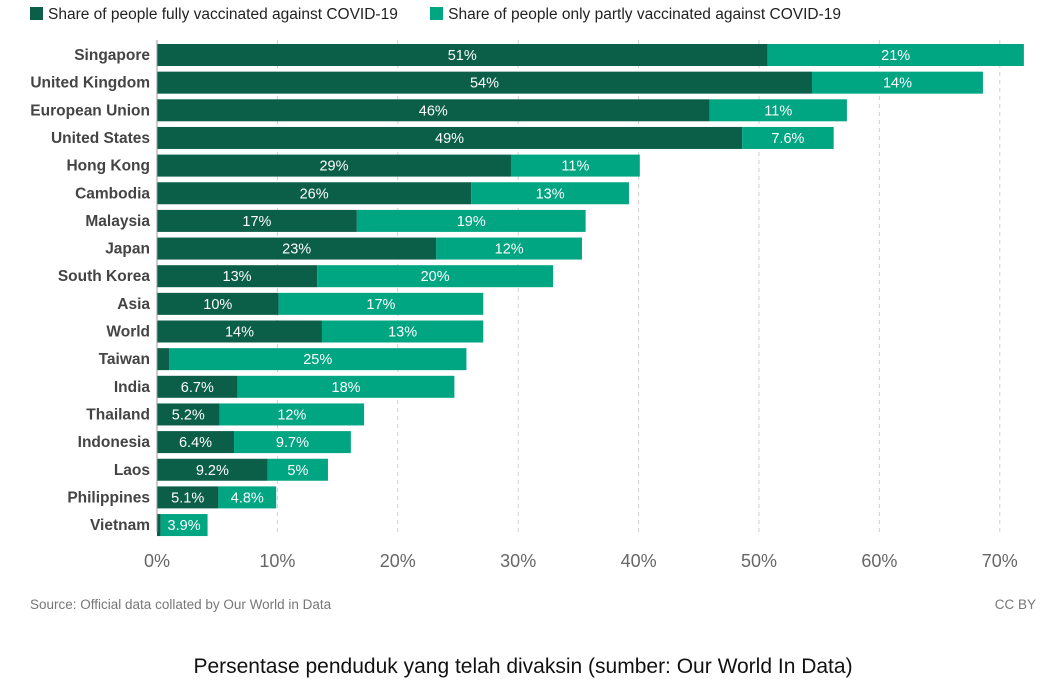 This screenshot has height=696, width=1046. Describe the element at coordinates (124, 359) in the screenshot. I see `category-label: Taiwan` at that location.